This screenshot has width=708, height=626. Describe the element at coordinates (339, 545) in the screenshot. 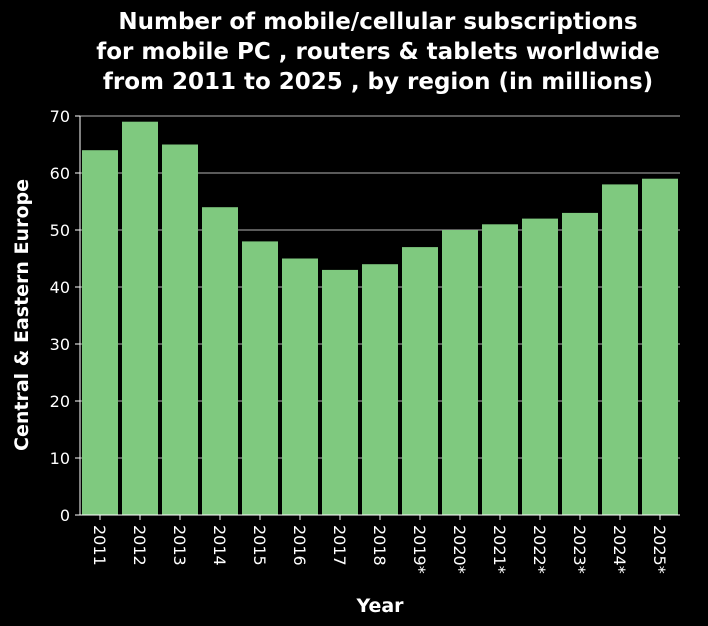

I see `x-tick-label: 2017` at that location.